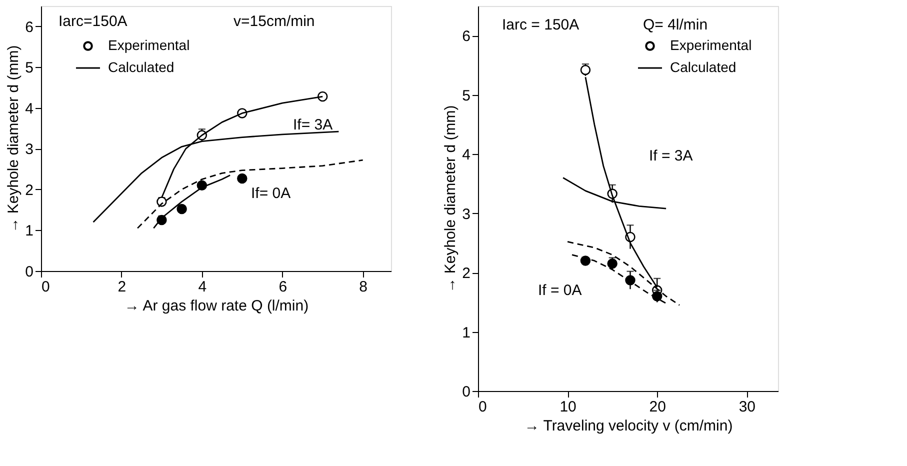  What do you see at coordinates (122, 287) in the screenshot?
I see `x-tick-label: 2` at bounding box center [122, 287].